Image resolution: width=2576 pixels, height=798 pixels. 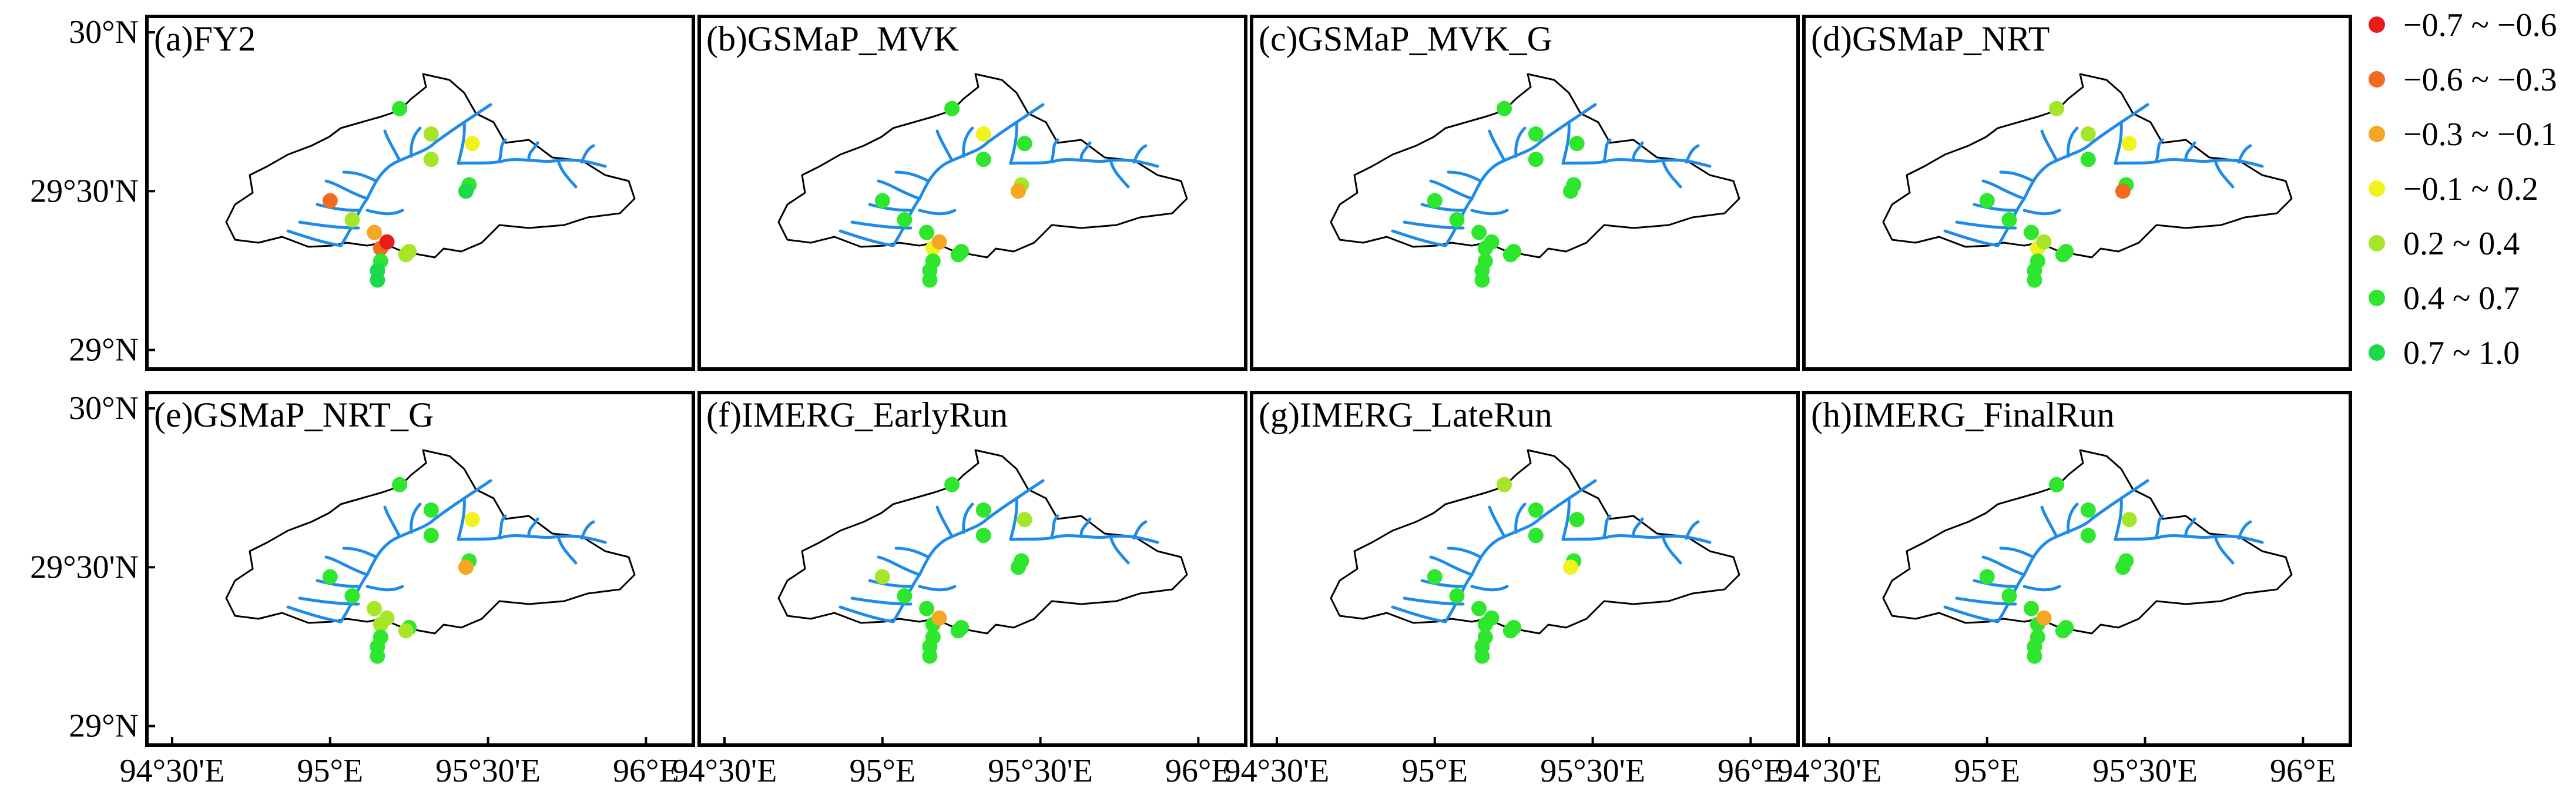 What do you see at coordinates (646, 771) in the screenshot?
I see `lon-tick-label: 96°E` at bounding box center [646, 771].